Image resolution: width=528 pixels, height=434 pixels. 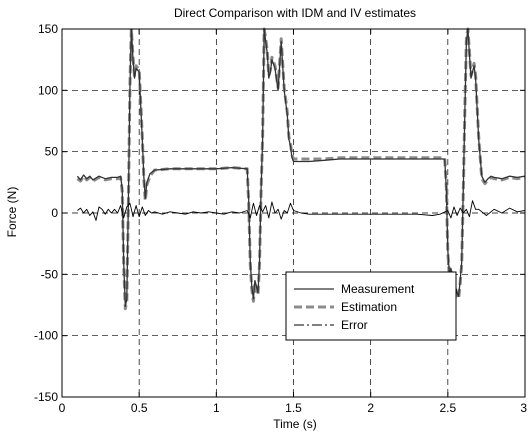 I want to click on y-tick-label: -150, so click(x=46, y=397).